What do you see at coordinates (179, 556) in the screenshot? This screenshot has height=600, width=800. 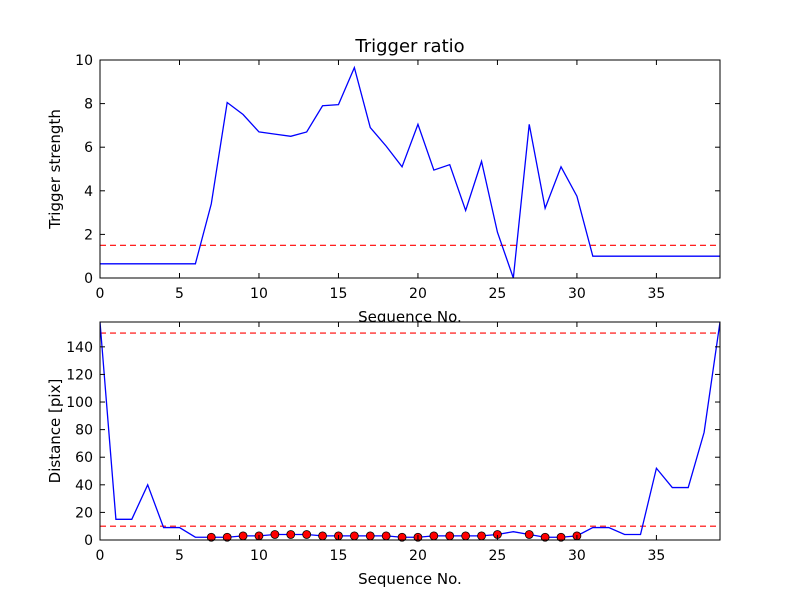 I see `bottom-x-tick-label: 5` at bounding box center [179, 556].